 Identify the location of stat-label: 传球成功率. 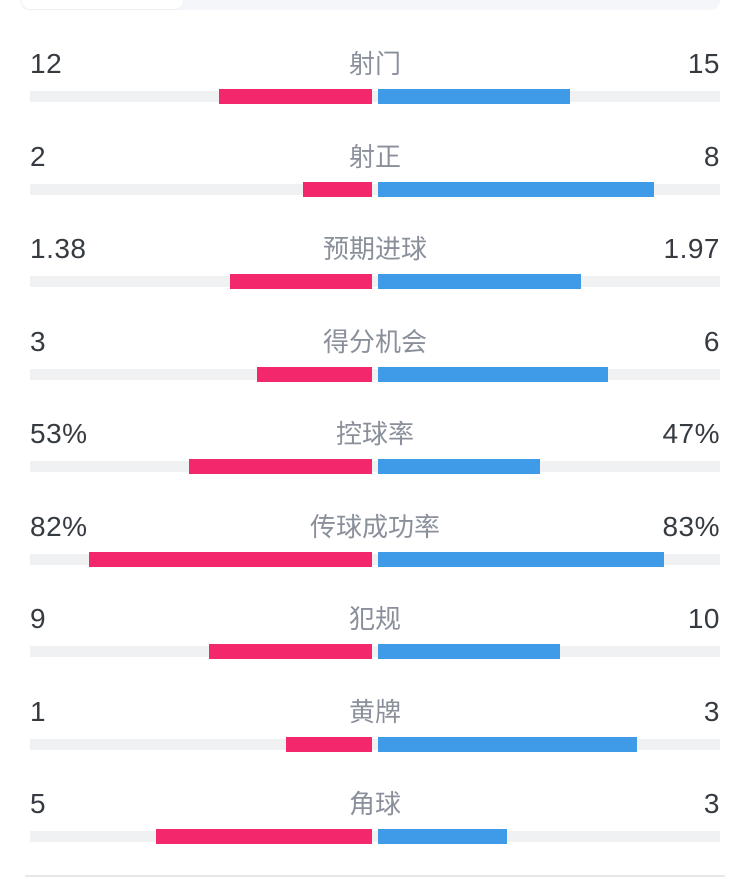
(374, 526).